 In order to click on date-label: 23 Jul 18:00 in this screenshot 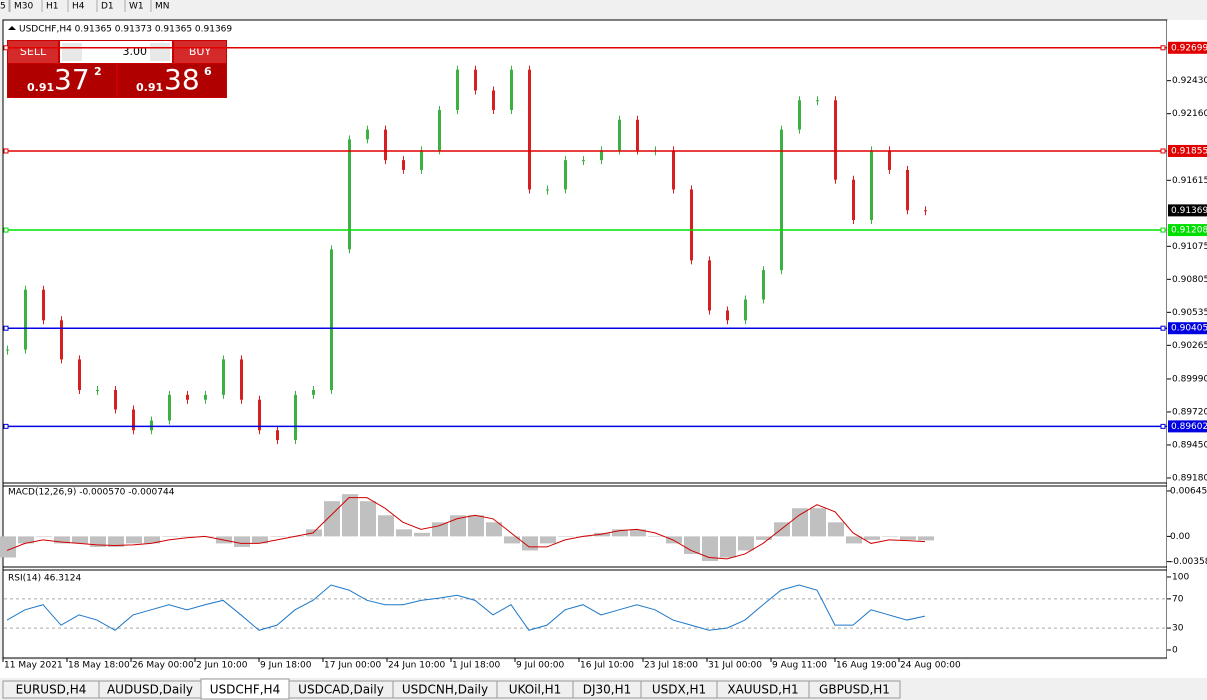, I will do `click(671, 666)`.